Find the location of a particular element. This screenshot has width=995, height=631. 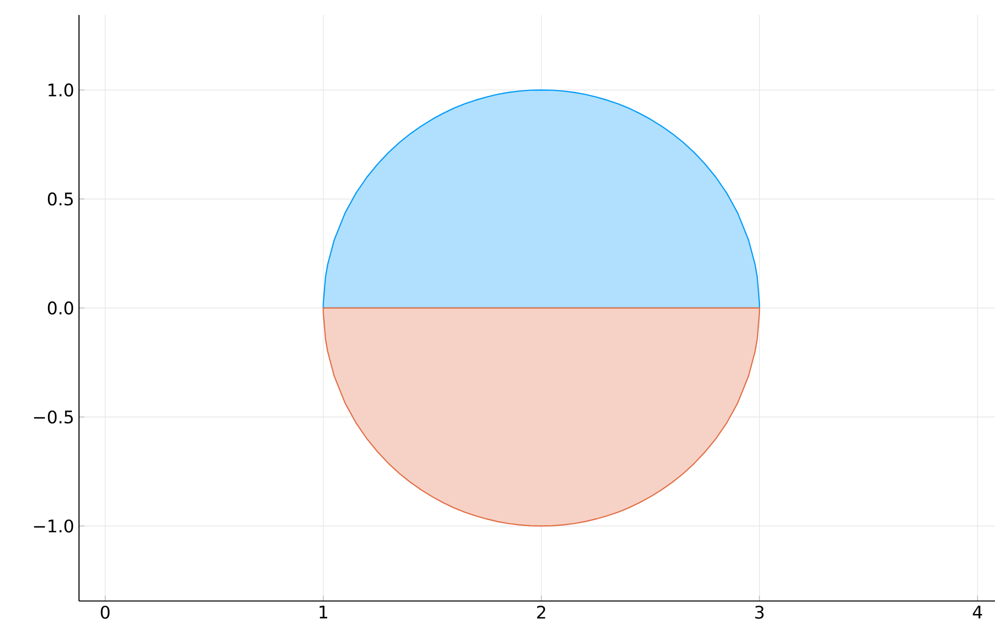

x-tick-label: 1 is located at coordinates (324, 612).